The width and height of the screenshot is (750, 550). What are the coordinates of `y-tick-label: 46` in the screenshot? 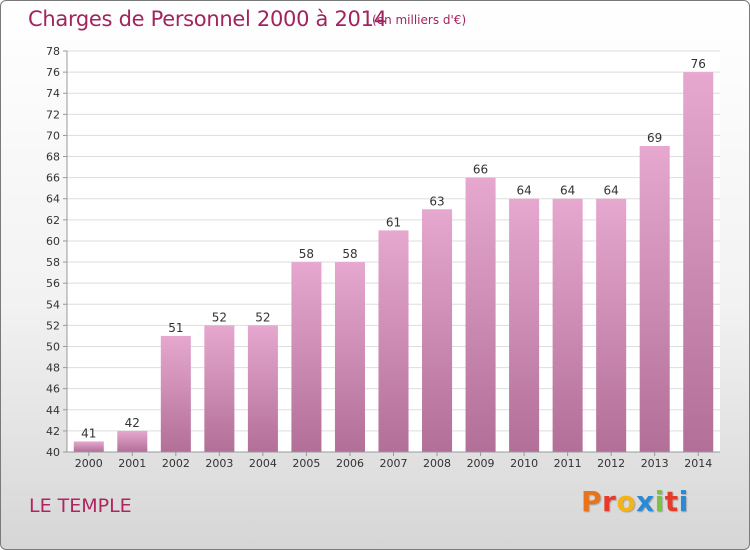 It's located at (53, 389).